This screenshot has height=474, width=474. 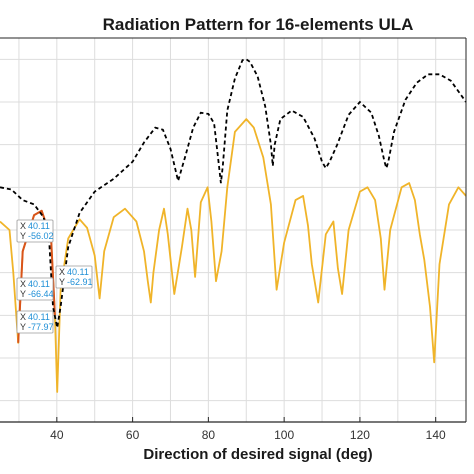 I want to click on x-tick-label: 100, so click(x=284, y=435).